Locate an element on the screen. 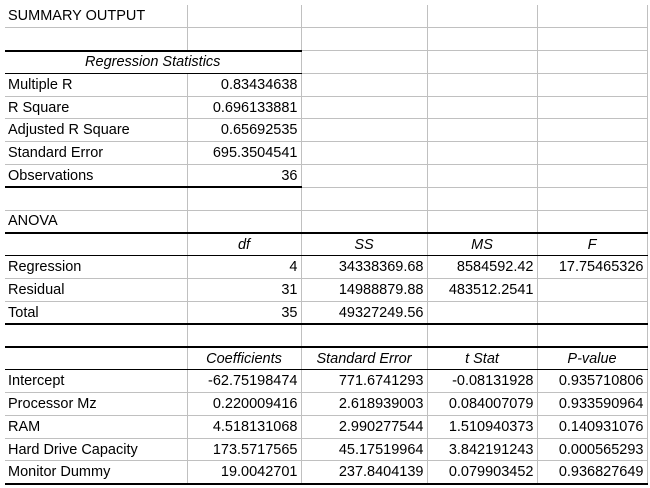 This screenshot has width=650, height=488. header-standard-error: Standard Error is located at coordinates (364, 358).